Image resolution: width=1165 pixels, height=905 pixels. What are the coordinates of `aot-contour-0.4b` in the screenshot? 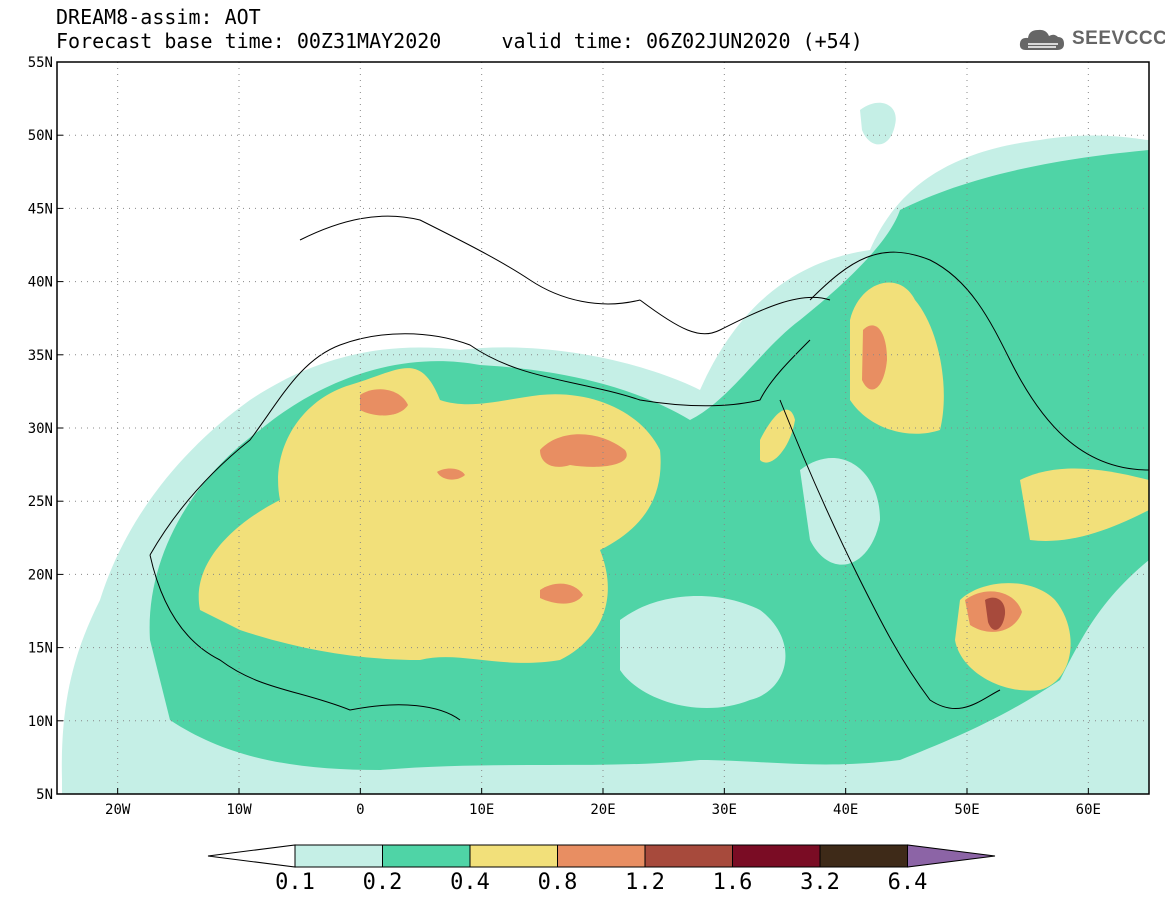 It's located at (897, 358).